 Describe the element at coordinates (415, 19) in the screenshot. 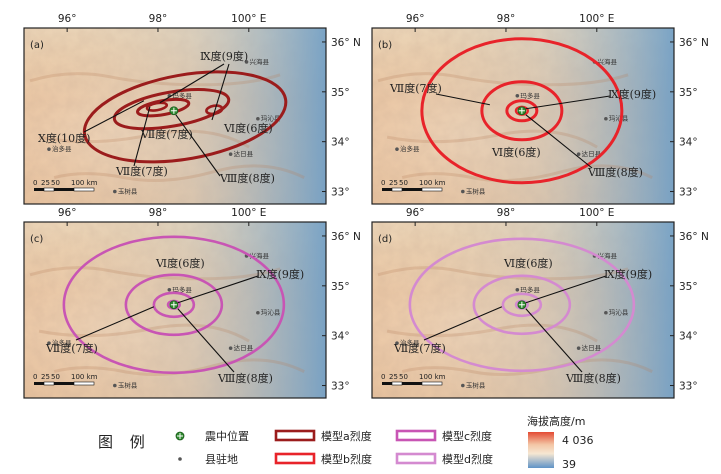

I see `lon-tick-label: 96°` at that location.